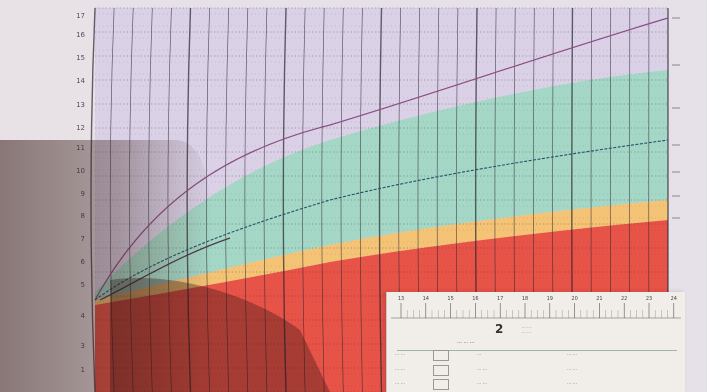 The width and height of the screenshot is (707, 392). Describe the element at coordinates (450, 299) in the screenshot. I see `x-tick-label: 15` at that location.